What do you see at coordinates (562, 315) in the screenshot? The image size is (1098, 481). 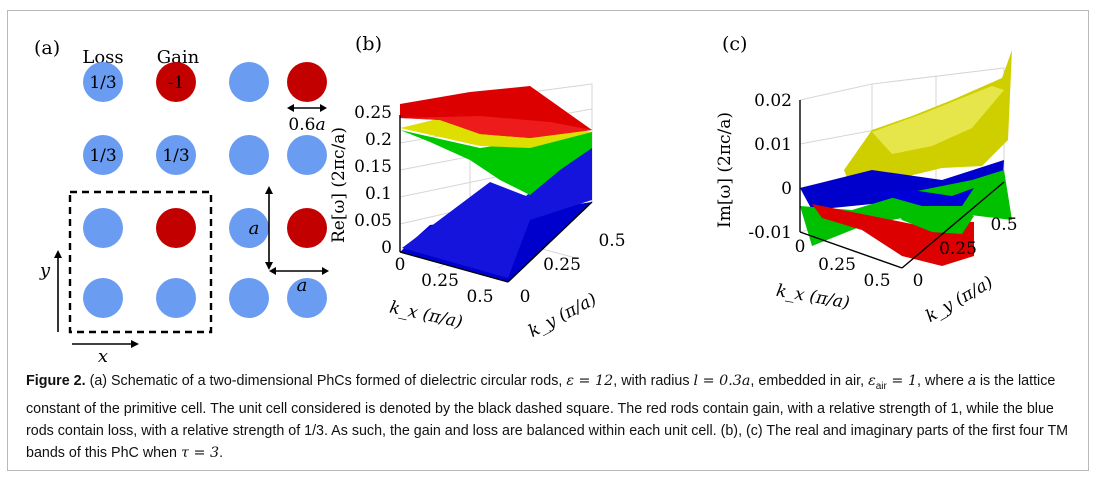 I see `panel-b-ky-label: k_y (π/a)` at bounding box center [562, 315].